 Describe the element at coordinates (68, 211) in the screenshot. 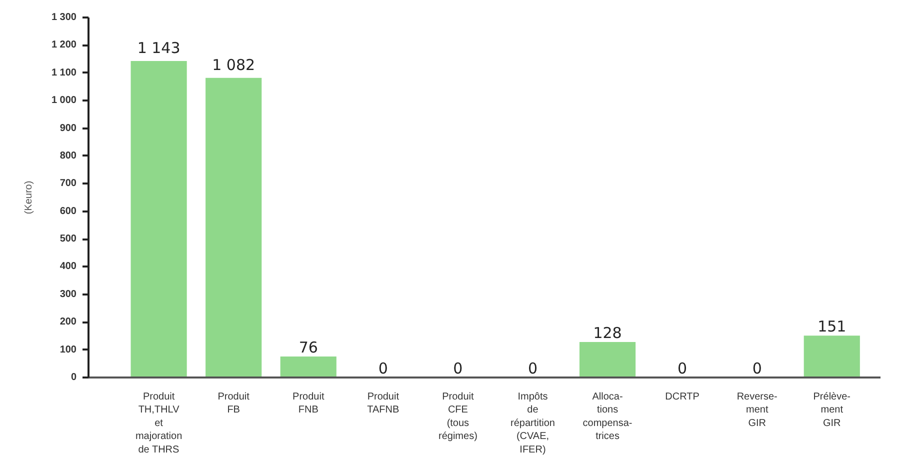

I see `y-tick-label: 600` at that location.